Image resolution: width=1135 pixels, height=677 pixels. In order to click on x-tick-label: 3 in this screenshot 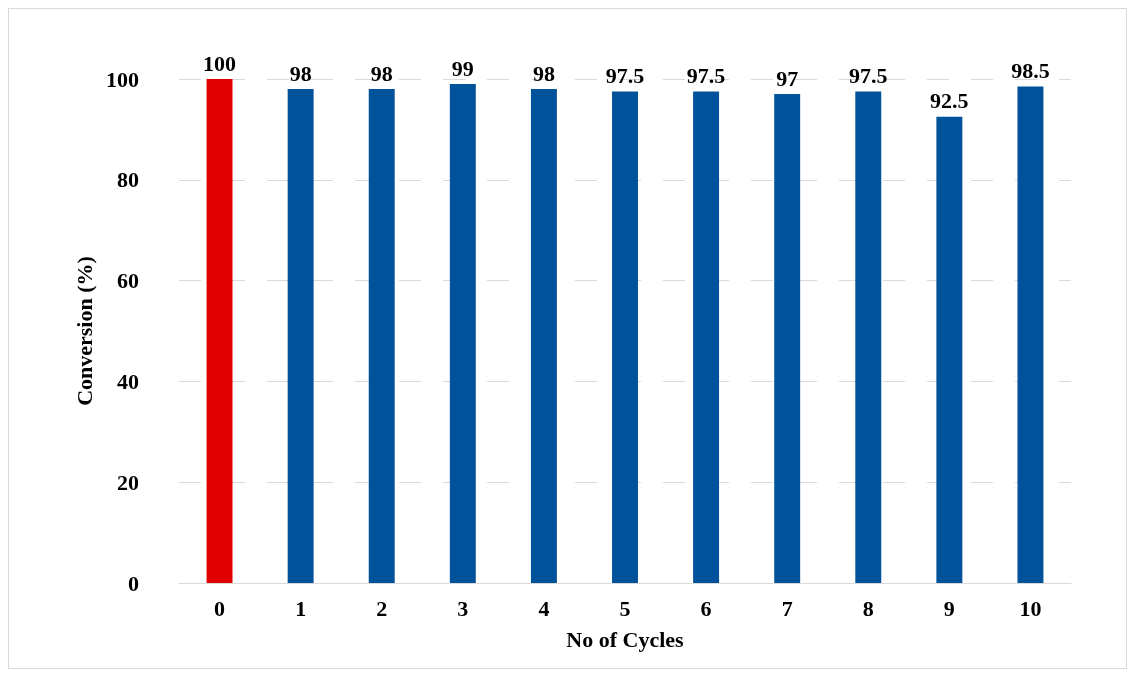, I will do `click(463, 608)`.